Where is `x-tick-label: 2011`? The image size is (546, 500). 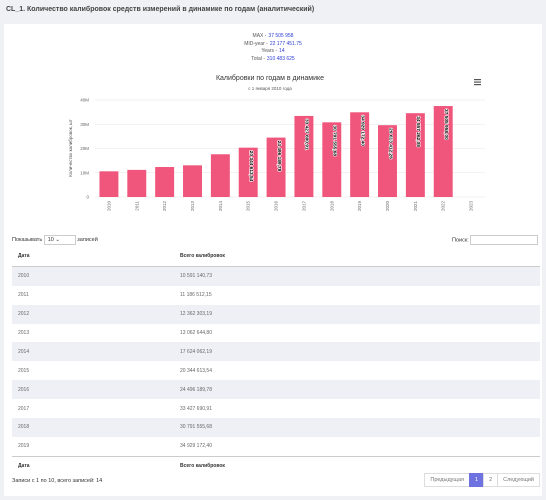 x-tick-label: 2011 is located at coordinates (136, 206).